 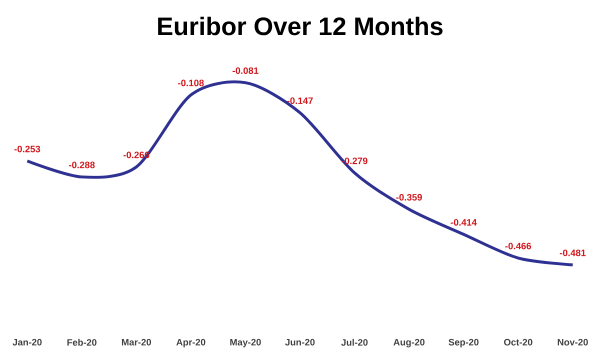 I want to click on data-label: -0.359, so click(x=409, y=197).